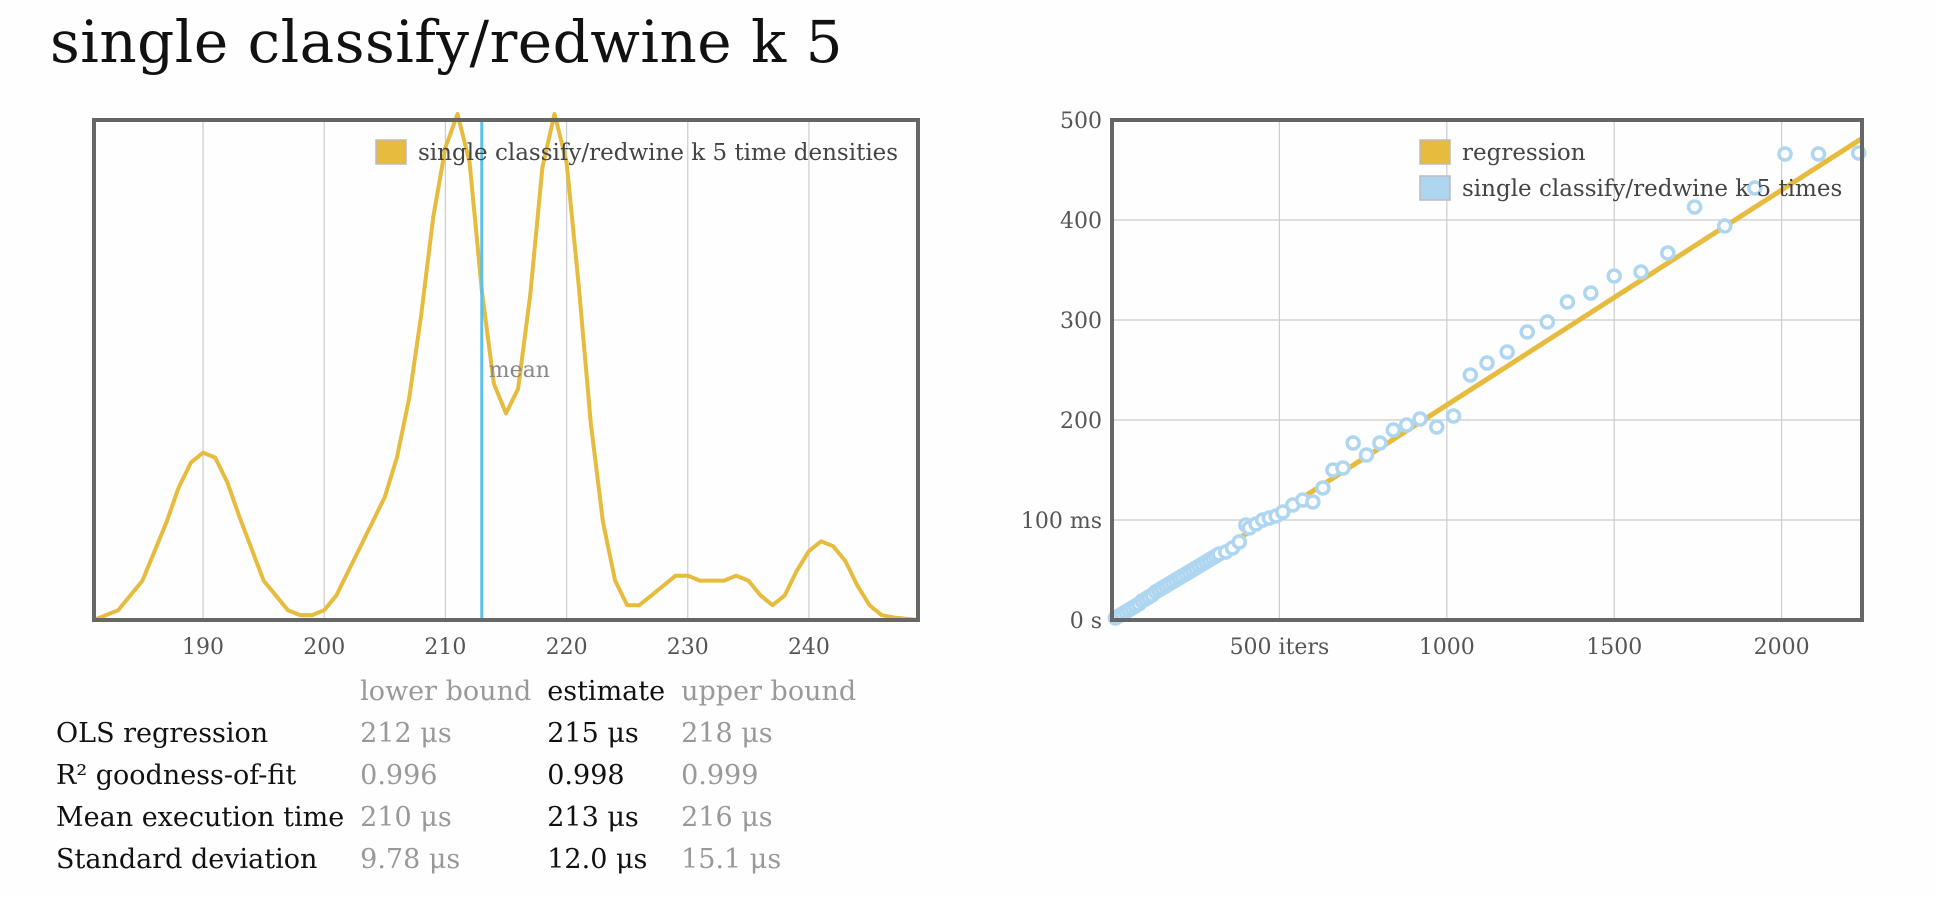 This screenshot has height=898, width=1935. Describe the element at coordinates (593, 817) in the screenshot. I see `stats-estimate: 213 μs` at that location.